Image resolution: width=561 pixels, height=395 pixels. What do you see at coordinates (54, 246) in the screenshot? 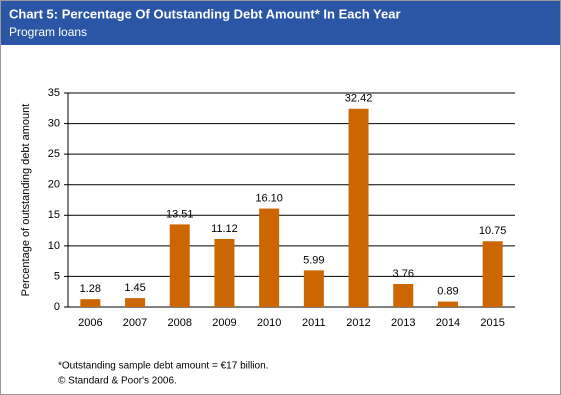
I see `y-tick-label: 10` at bounding box center [54, 246].